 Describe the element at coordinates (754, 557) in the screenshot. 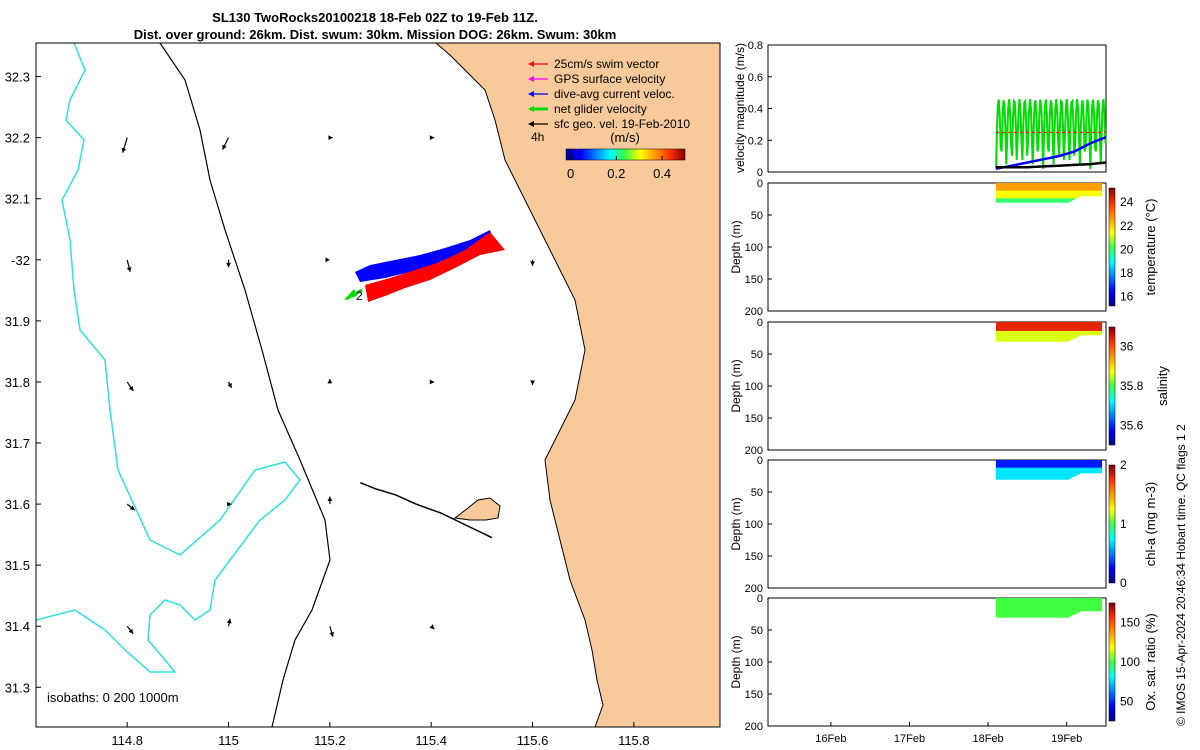

I see `depth-tick-label: 150` at that location.